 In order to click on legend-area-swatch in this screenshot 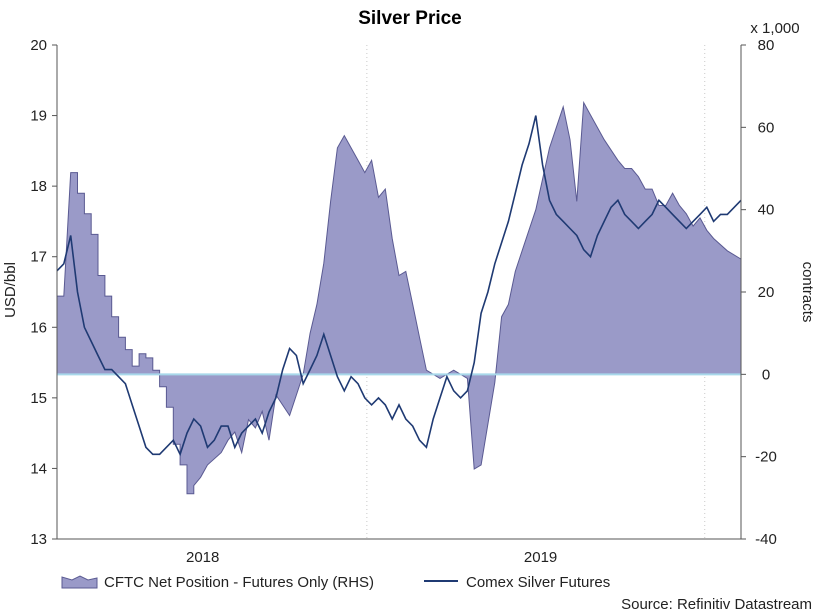, I will do `click(79, 582)`.